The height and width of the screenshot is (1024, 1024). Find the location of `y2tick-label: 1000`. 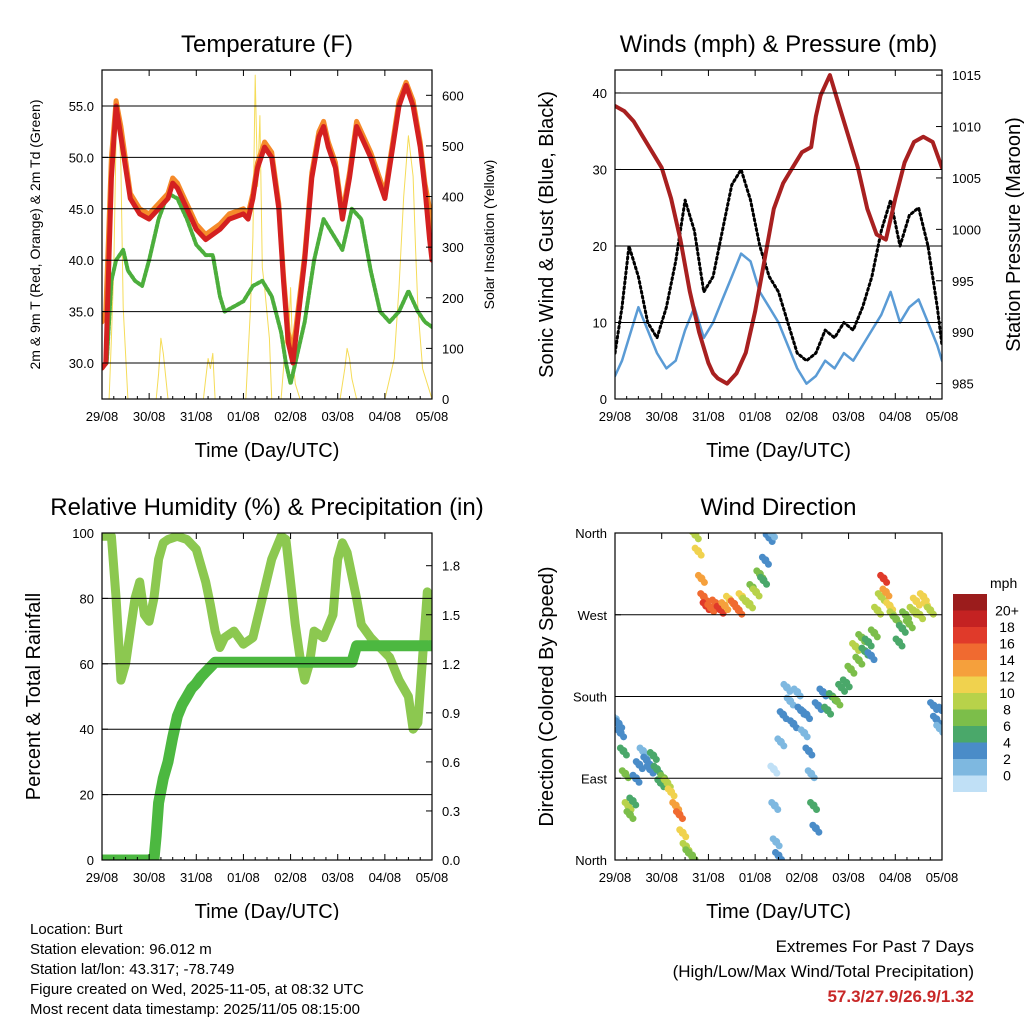

y2tick-label: 1000 is located at coordinates (966, 229).